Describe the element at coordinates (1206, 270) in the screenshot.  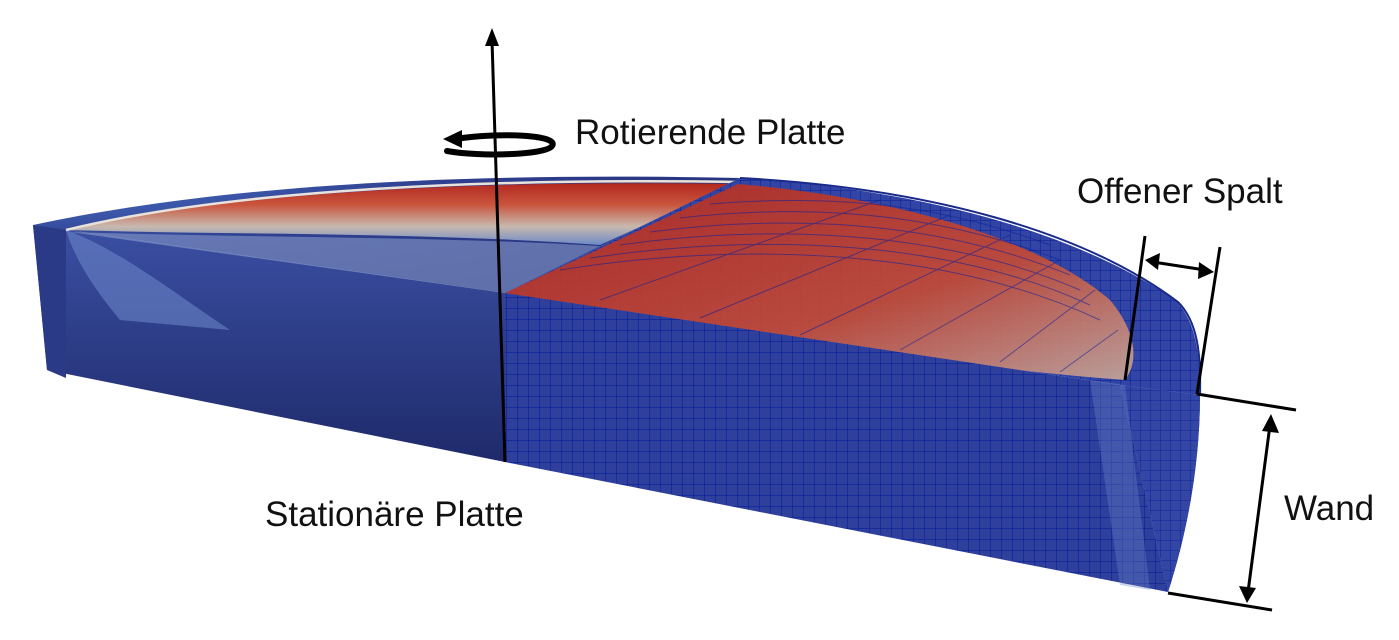
I see `gap-arrowhead-right` at that location.